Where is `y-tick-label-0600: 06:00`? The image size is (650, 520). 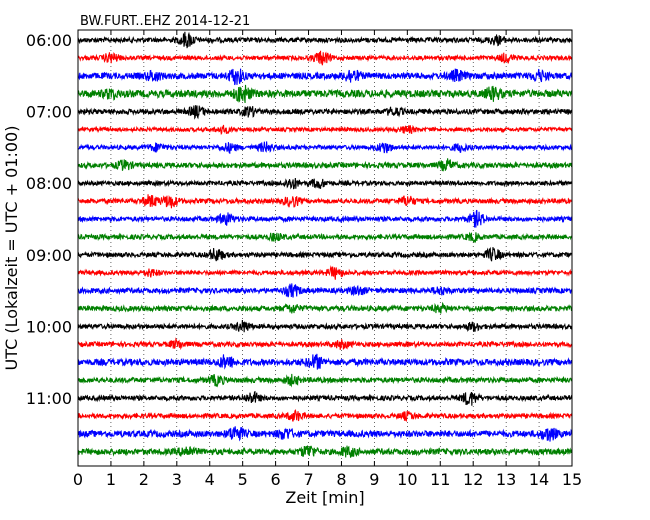 y-tick-label-0600: 06:00 is located at coordinates (49, 40).